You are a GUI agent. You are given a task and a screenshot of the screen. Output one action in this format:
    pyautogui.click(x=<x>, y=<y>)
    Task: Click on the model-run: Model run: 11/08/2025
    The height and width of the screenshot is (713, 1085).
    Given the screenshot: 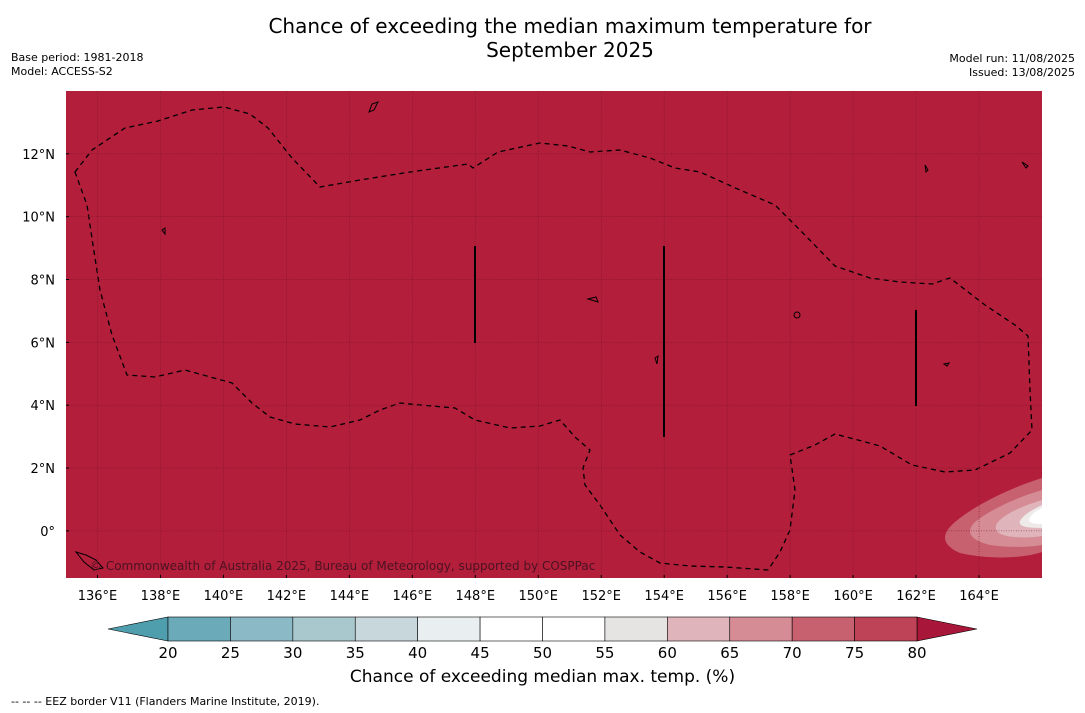 What is the action you would take?
    pyautogui.click(x=1012, y=58)
    